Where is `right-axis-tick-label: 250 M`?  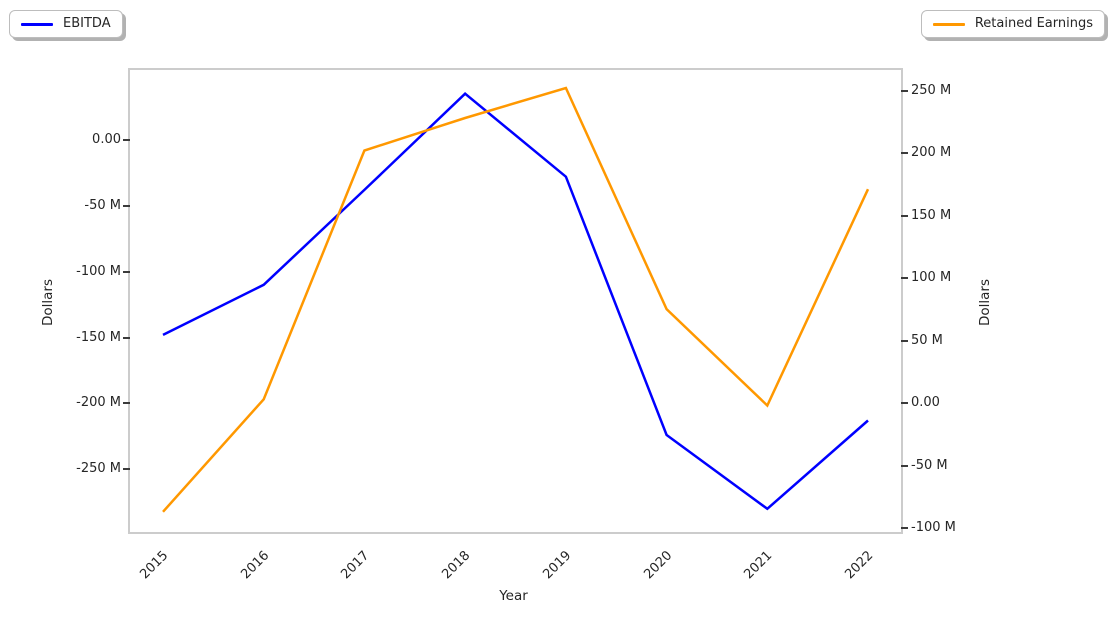
right-axis-tick-label: 250 M is located at coordinates (931, 90).